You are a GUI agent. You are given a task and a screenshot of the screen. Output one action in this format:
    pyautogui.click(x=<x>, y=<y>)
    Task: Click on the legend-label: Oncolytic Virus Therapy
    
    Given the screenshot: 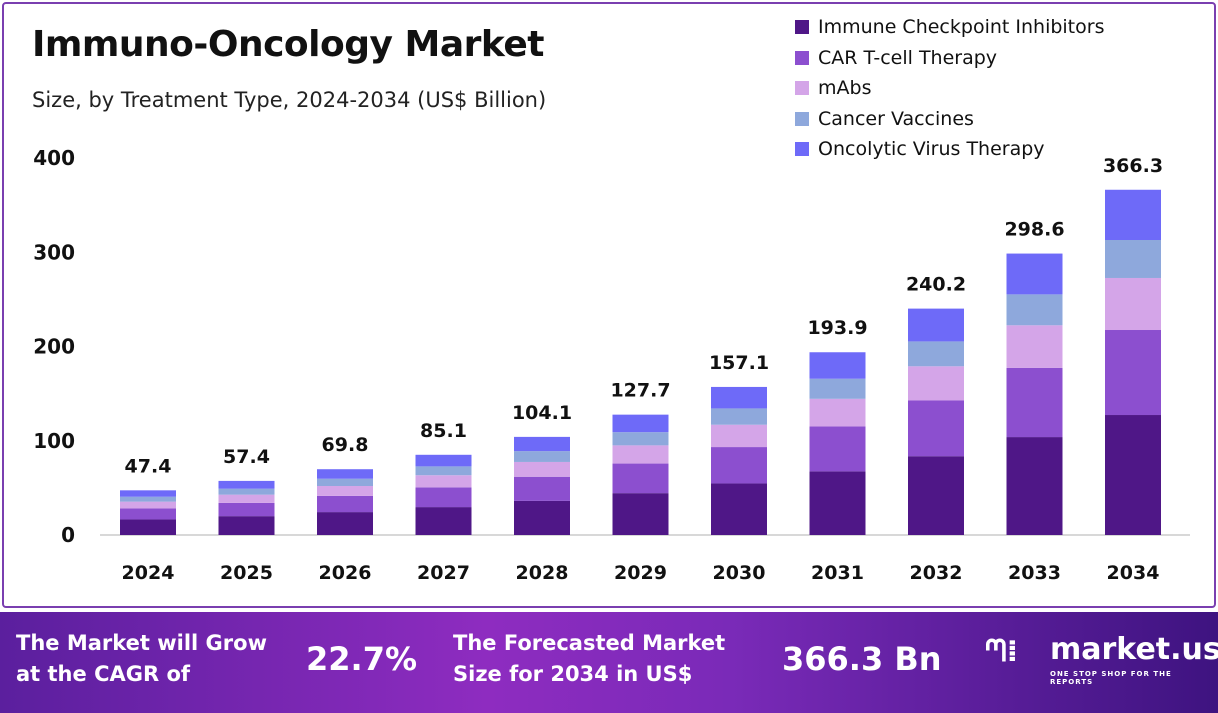 What is the action you would take?
    pyautogui.click(x=931, y=149)
    